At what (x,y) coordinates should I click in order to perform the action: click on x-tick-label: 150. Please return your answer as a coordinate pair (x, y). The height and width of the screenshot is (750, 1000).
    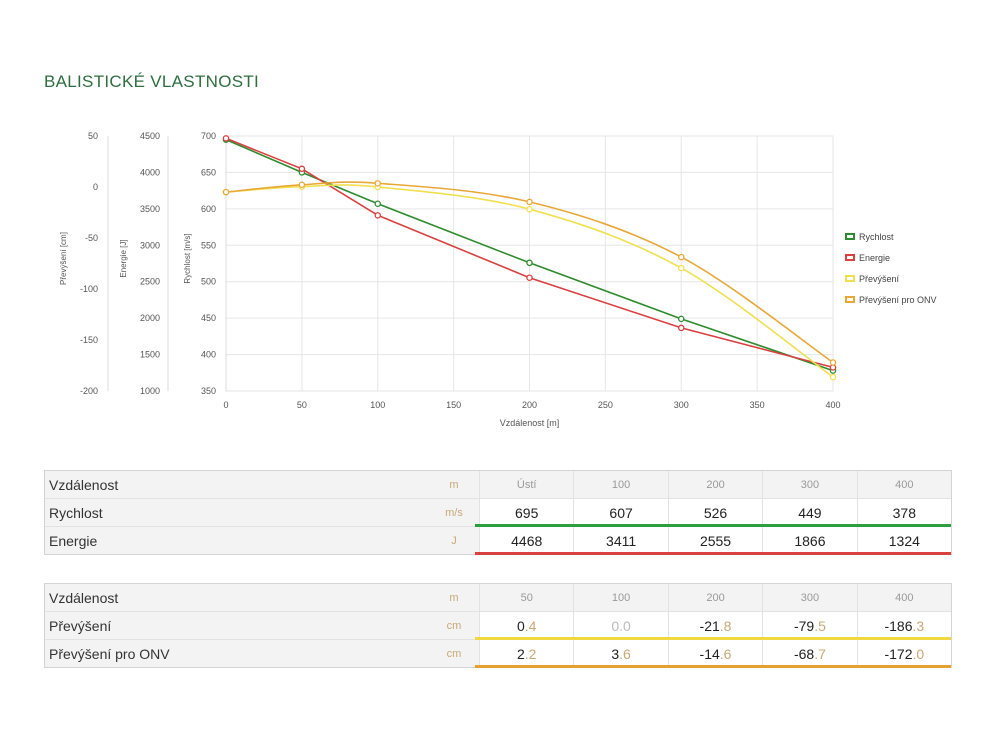
    Looking at the image, I should click on (453, 405).